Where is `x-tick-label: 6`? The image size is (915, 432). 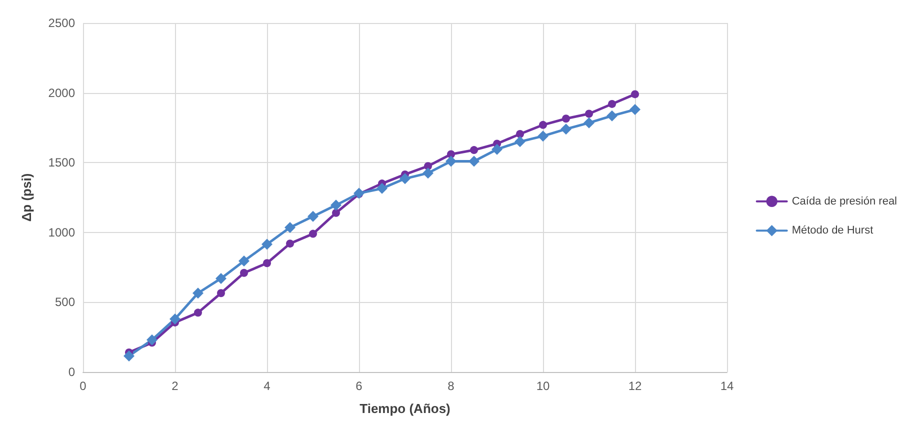
x-tick-label: 6 is located at coordinates (359, 386).